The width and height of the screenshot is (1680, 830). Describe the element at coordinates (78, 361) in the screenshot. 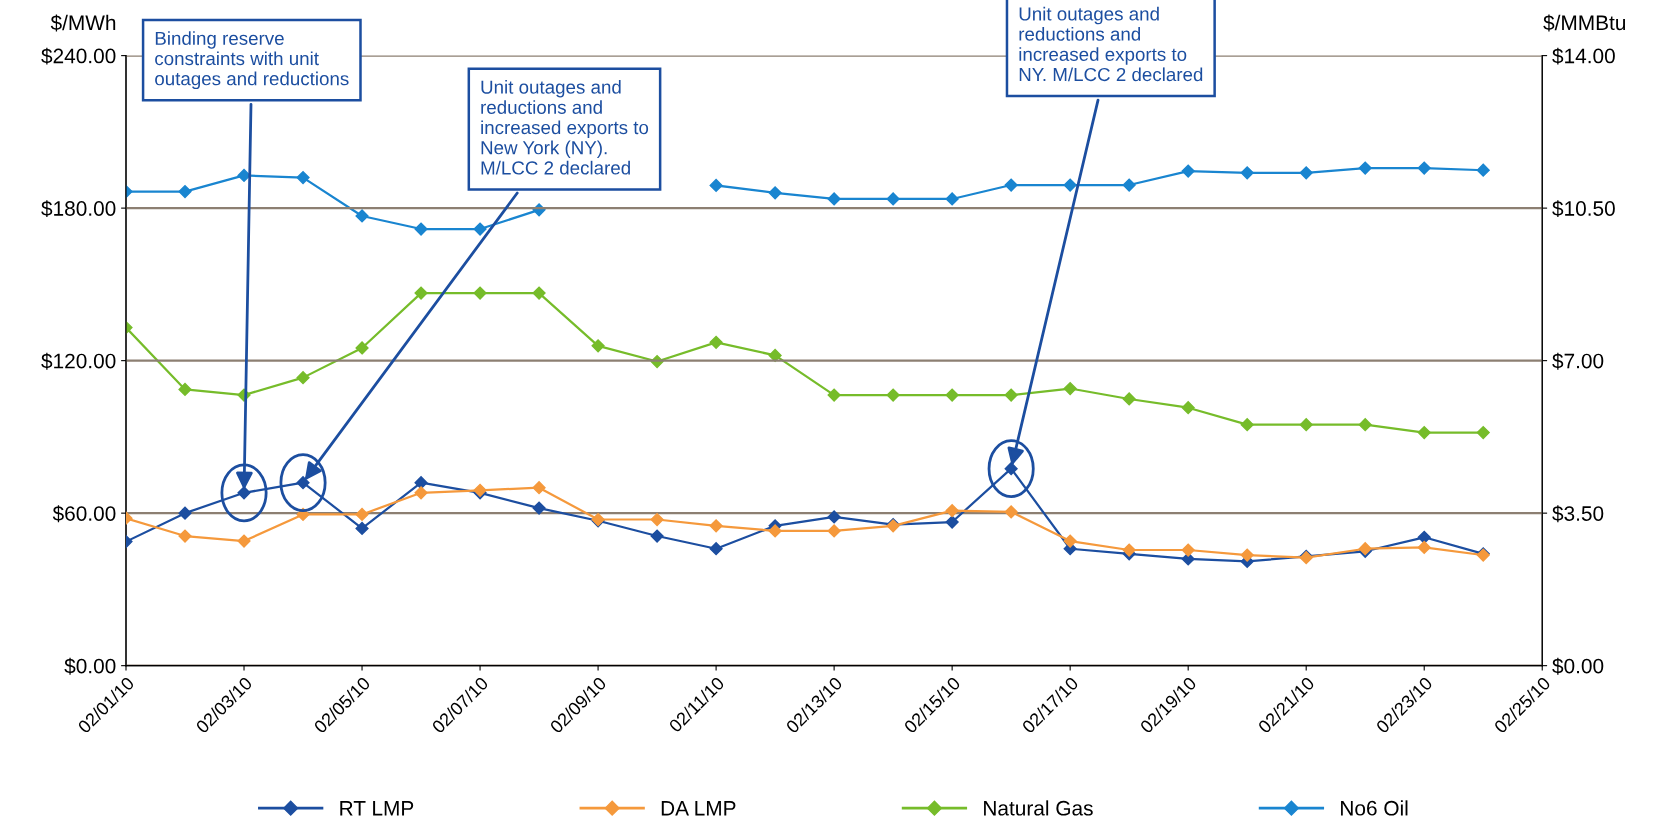

I see `y-tick-label: $120.00` at that location.